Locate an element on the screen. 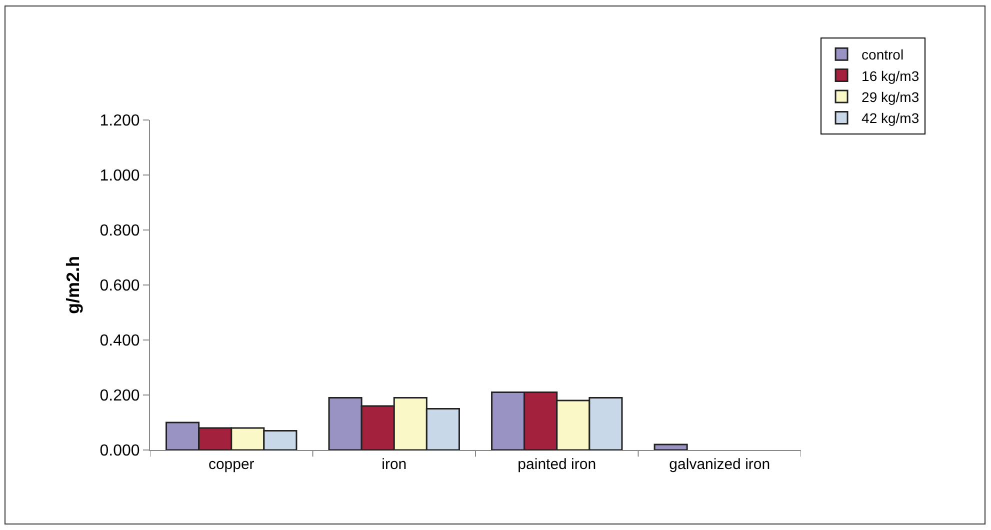 This screenshot has height=530, width=991. x-tick-label: copper is located at coordinates (231, 464).